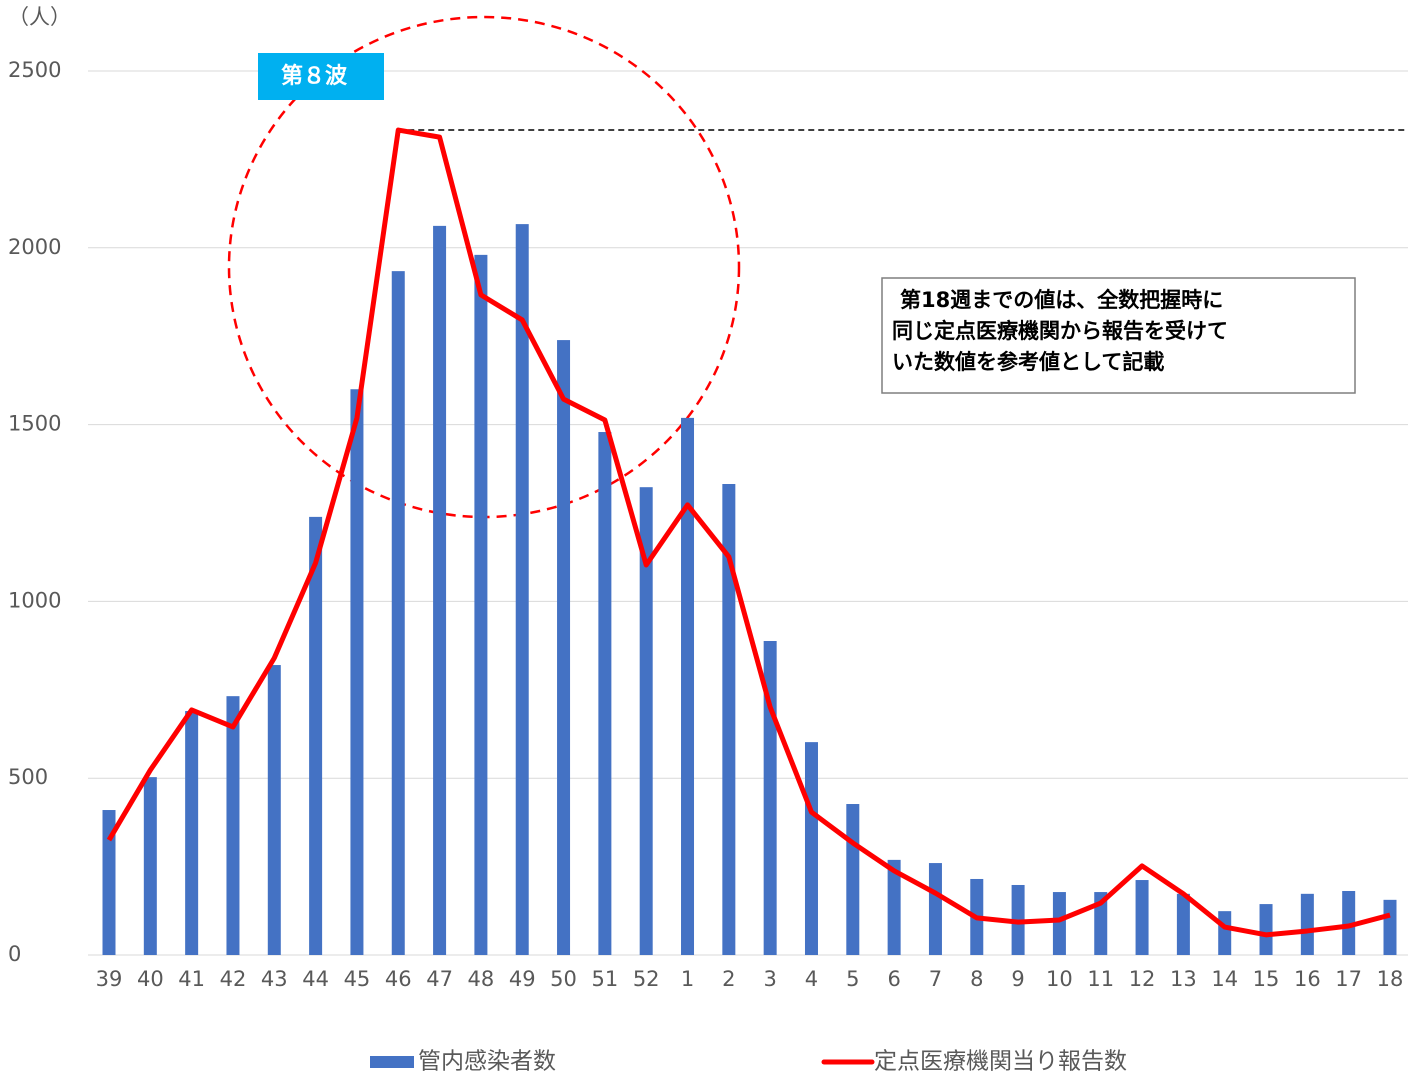  Describe the element at coordinates (274, 979) in the screenshot. I see `x-tick-label: 43` at that location.